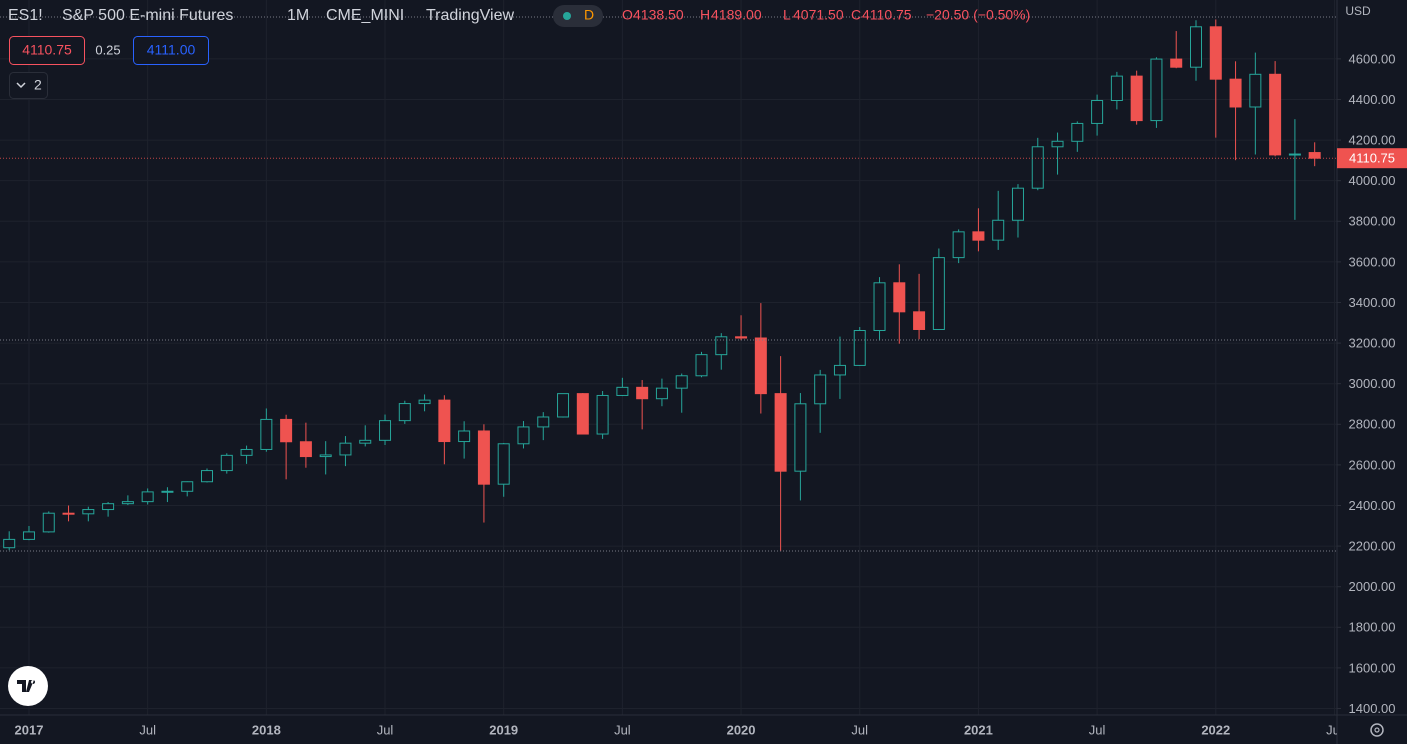  I want to click on y-tick-label: 2600.00, so click(1372, 464).